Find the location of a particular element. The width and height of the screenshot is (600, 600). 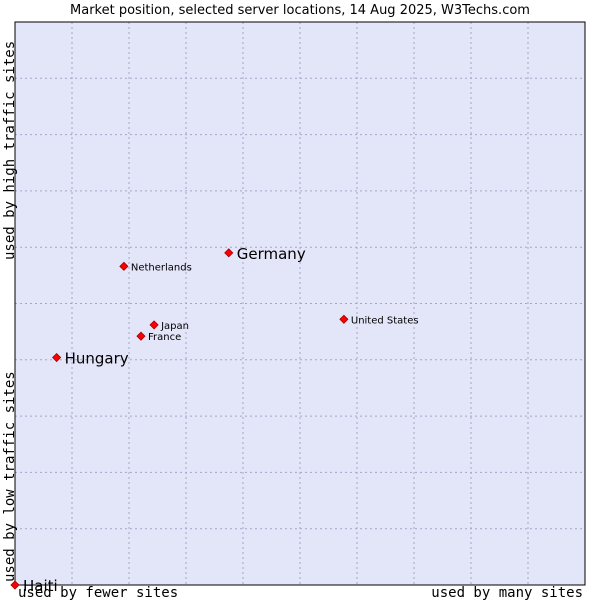

point-marker-japan is located at coordinates (154, 325).